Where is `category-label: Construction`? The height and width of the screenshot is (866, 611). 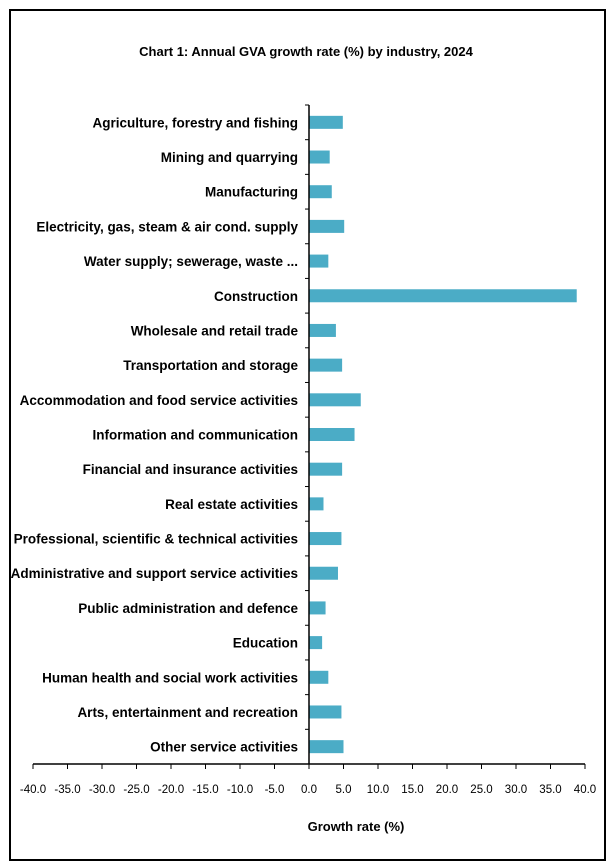 category-label: Construction is located at coordinates (256, 296).